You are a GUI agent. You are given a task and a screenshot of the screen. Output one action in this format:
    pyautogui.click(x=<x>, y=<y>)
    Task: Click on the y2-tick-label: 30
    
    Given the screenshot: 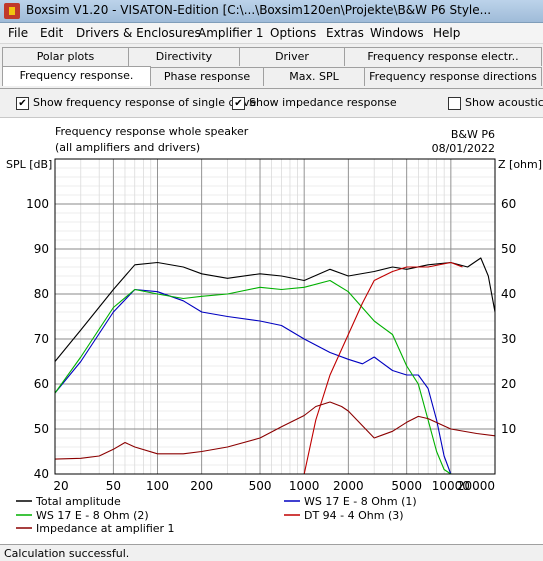 What is the action you would take?
    pyautogui.click(x=508, y=339)
    